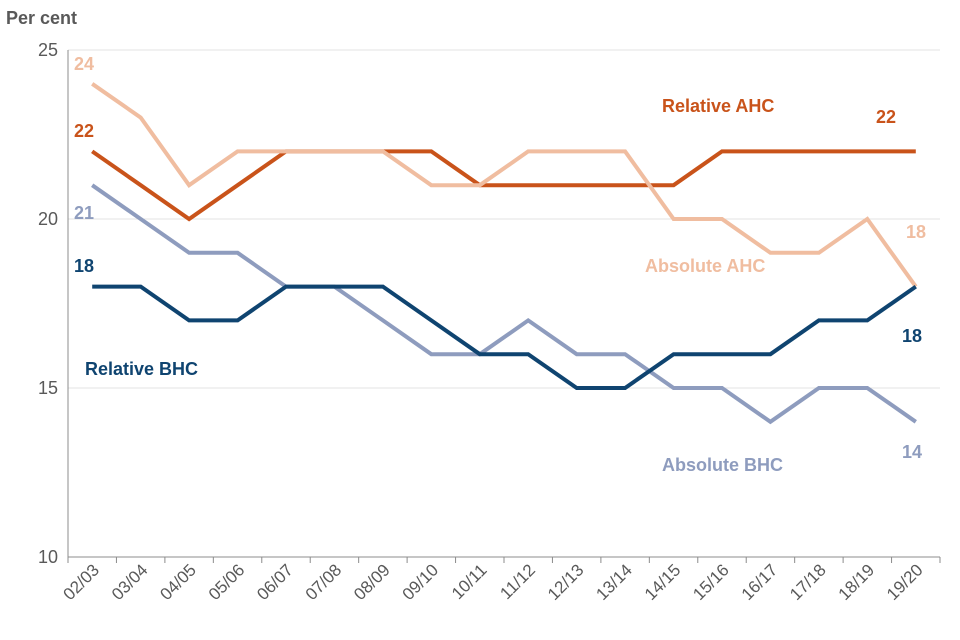 The width and height of the screenshot is (960, 640). I want to click on y-tick-label: 15, so click(48, 388).